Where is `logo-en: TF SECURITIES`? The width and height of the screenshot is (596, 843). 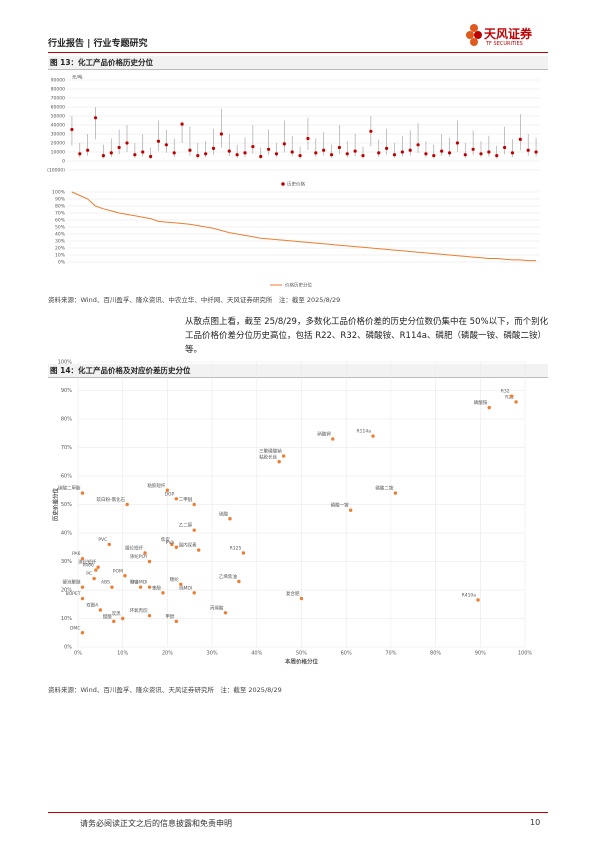
logo-en: TF SECURITIES is located at coordinates (504, 44).